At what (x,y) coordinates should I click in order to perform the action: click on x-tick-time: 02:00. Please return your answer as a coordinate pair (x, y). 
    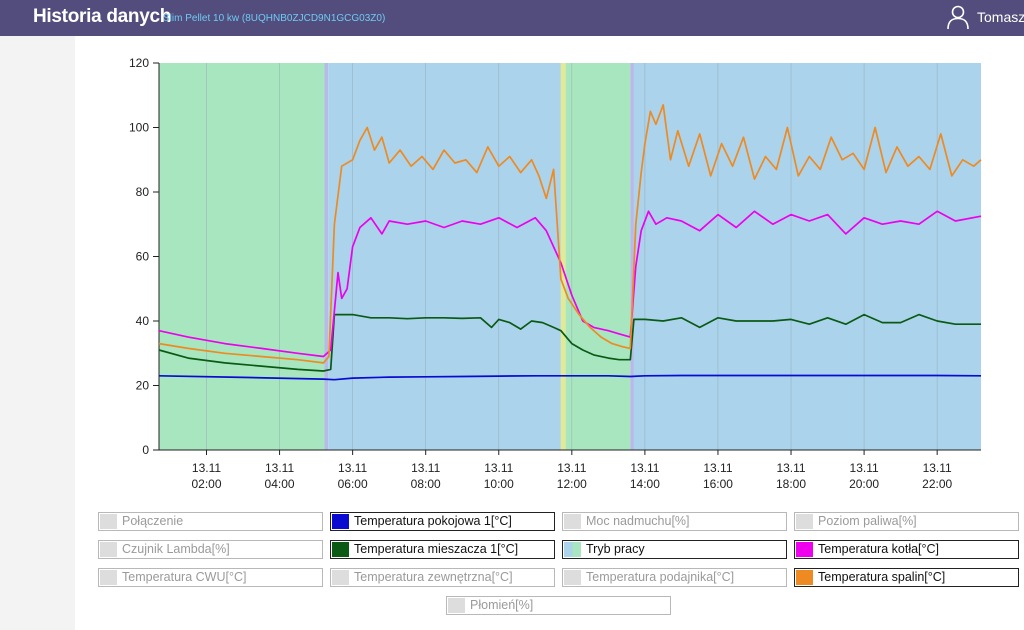
    Looking at the image, I should click on (206, 484).